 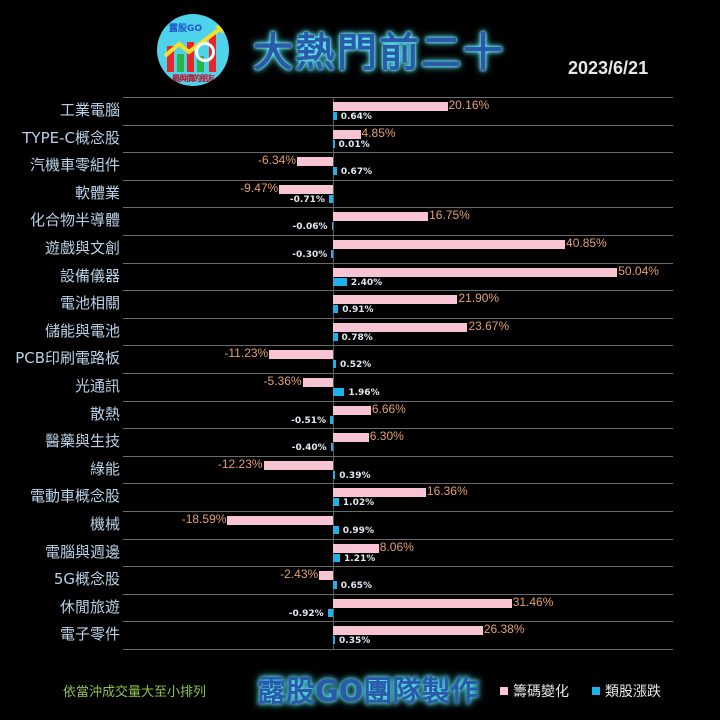 What do you see at coordinates (358, 310) in the screenshot?
I see `sector-change-value: 0.91%` at bounding box center [358, 310].